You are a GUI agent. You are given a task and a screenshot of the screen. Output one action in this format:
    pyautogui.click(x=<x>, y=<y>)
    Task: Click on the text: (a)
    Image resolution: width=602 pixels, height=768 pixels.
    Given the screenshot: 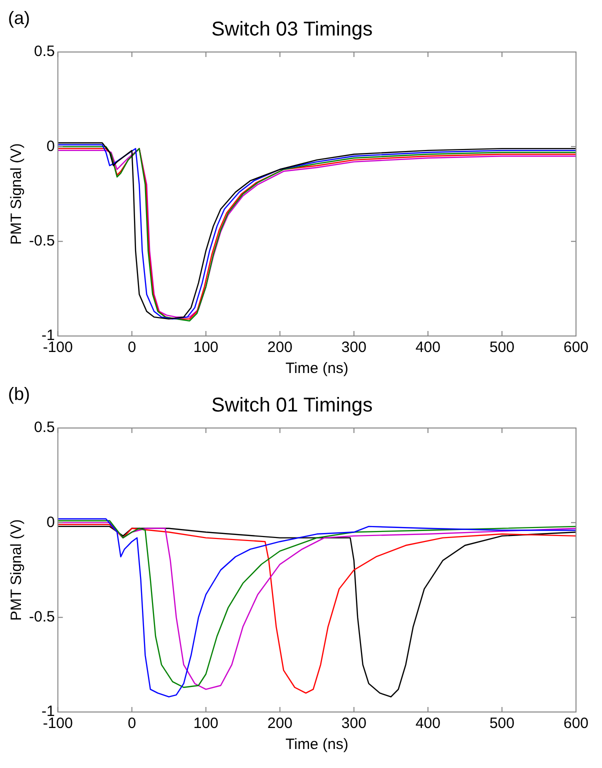 What is the action you would take?
    pyautogui.click(x=19, y=18)
    